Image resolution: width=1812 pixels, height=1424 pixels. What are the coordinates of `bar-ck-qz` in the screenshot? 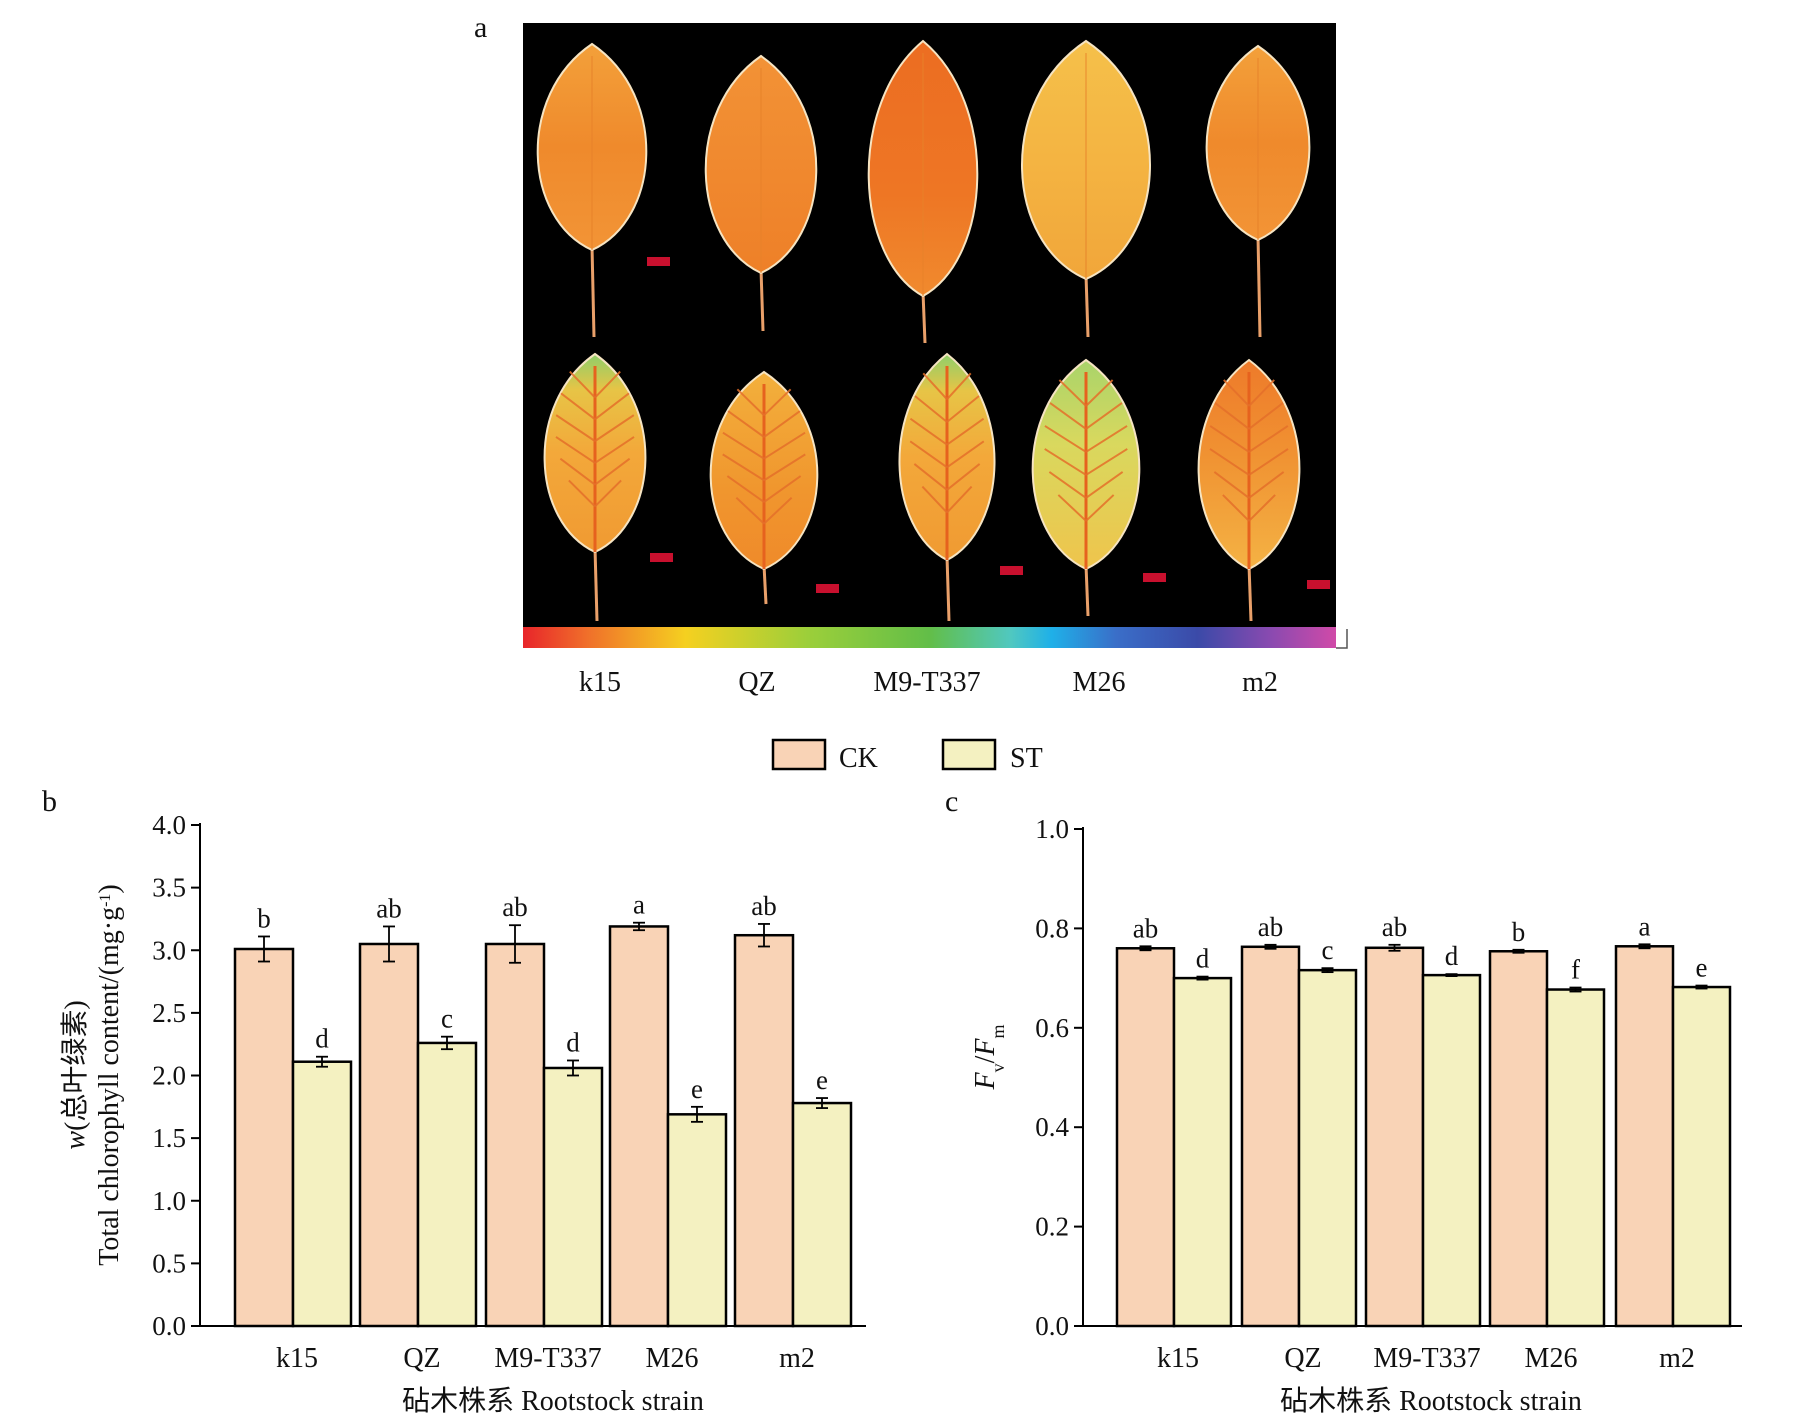 It's located at (1270, 1136).